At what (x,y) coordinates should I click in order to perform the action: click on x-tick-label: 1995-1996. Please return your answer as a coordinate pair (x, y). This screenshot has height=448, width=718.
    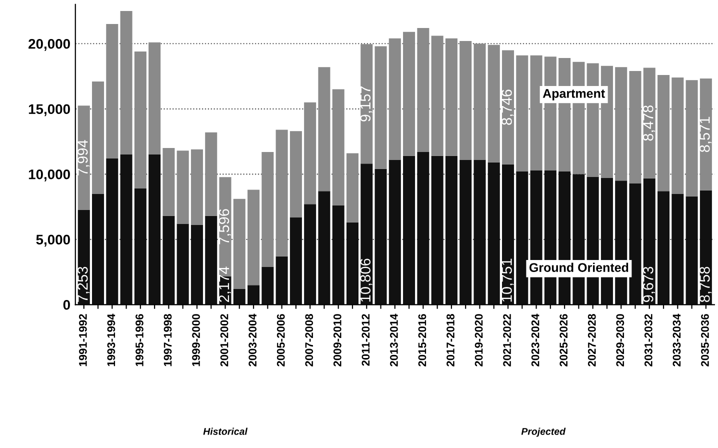
    Looking at the image, I should click on (140, 340).